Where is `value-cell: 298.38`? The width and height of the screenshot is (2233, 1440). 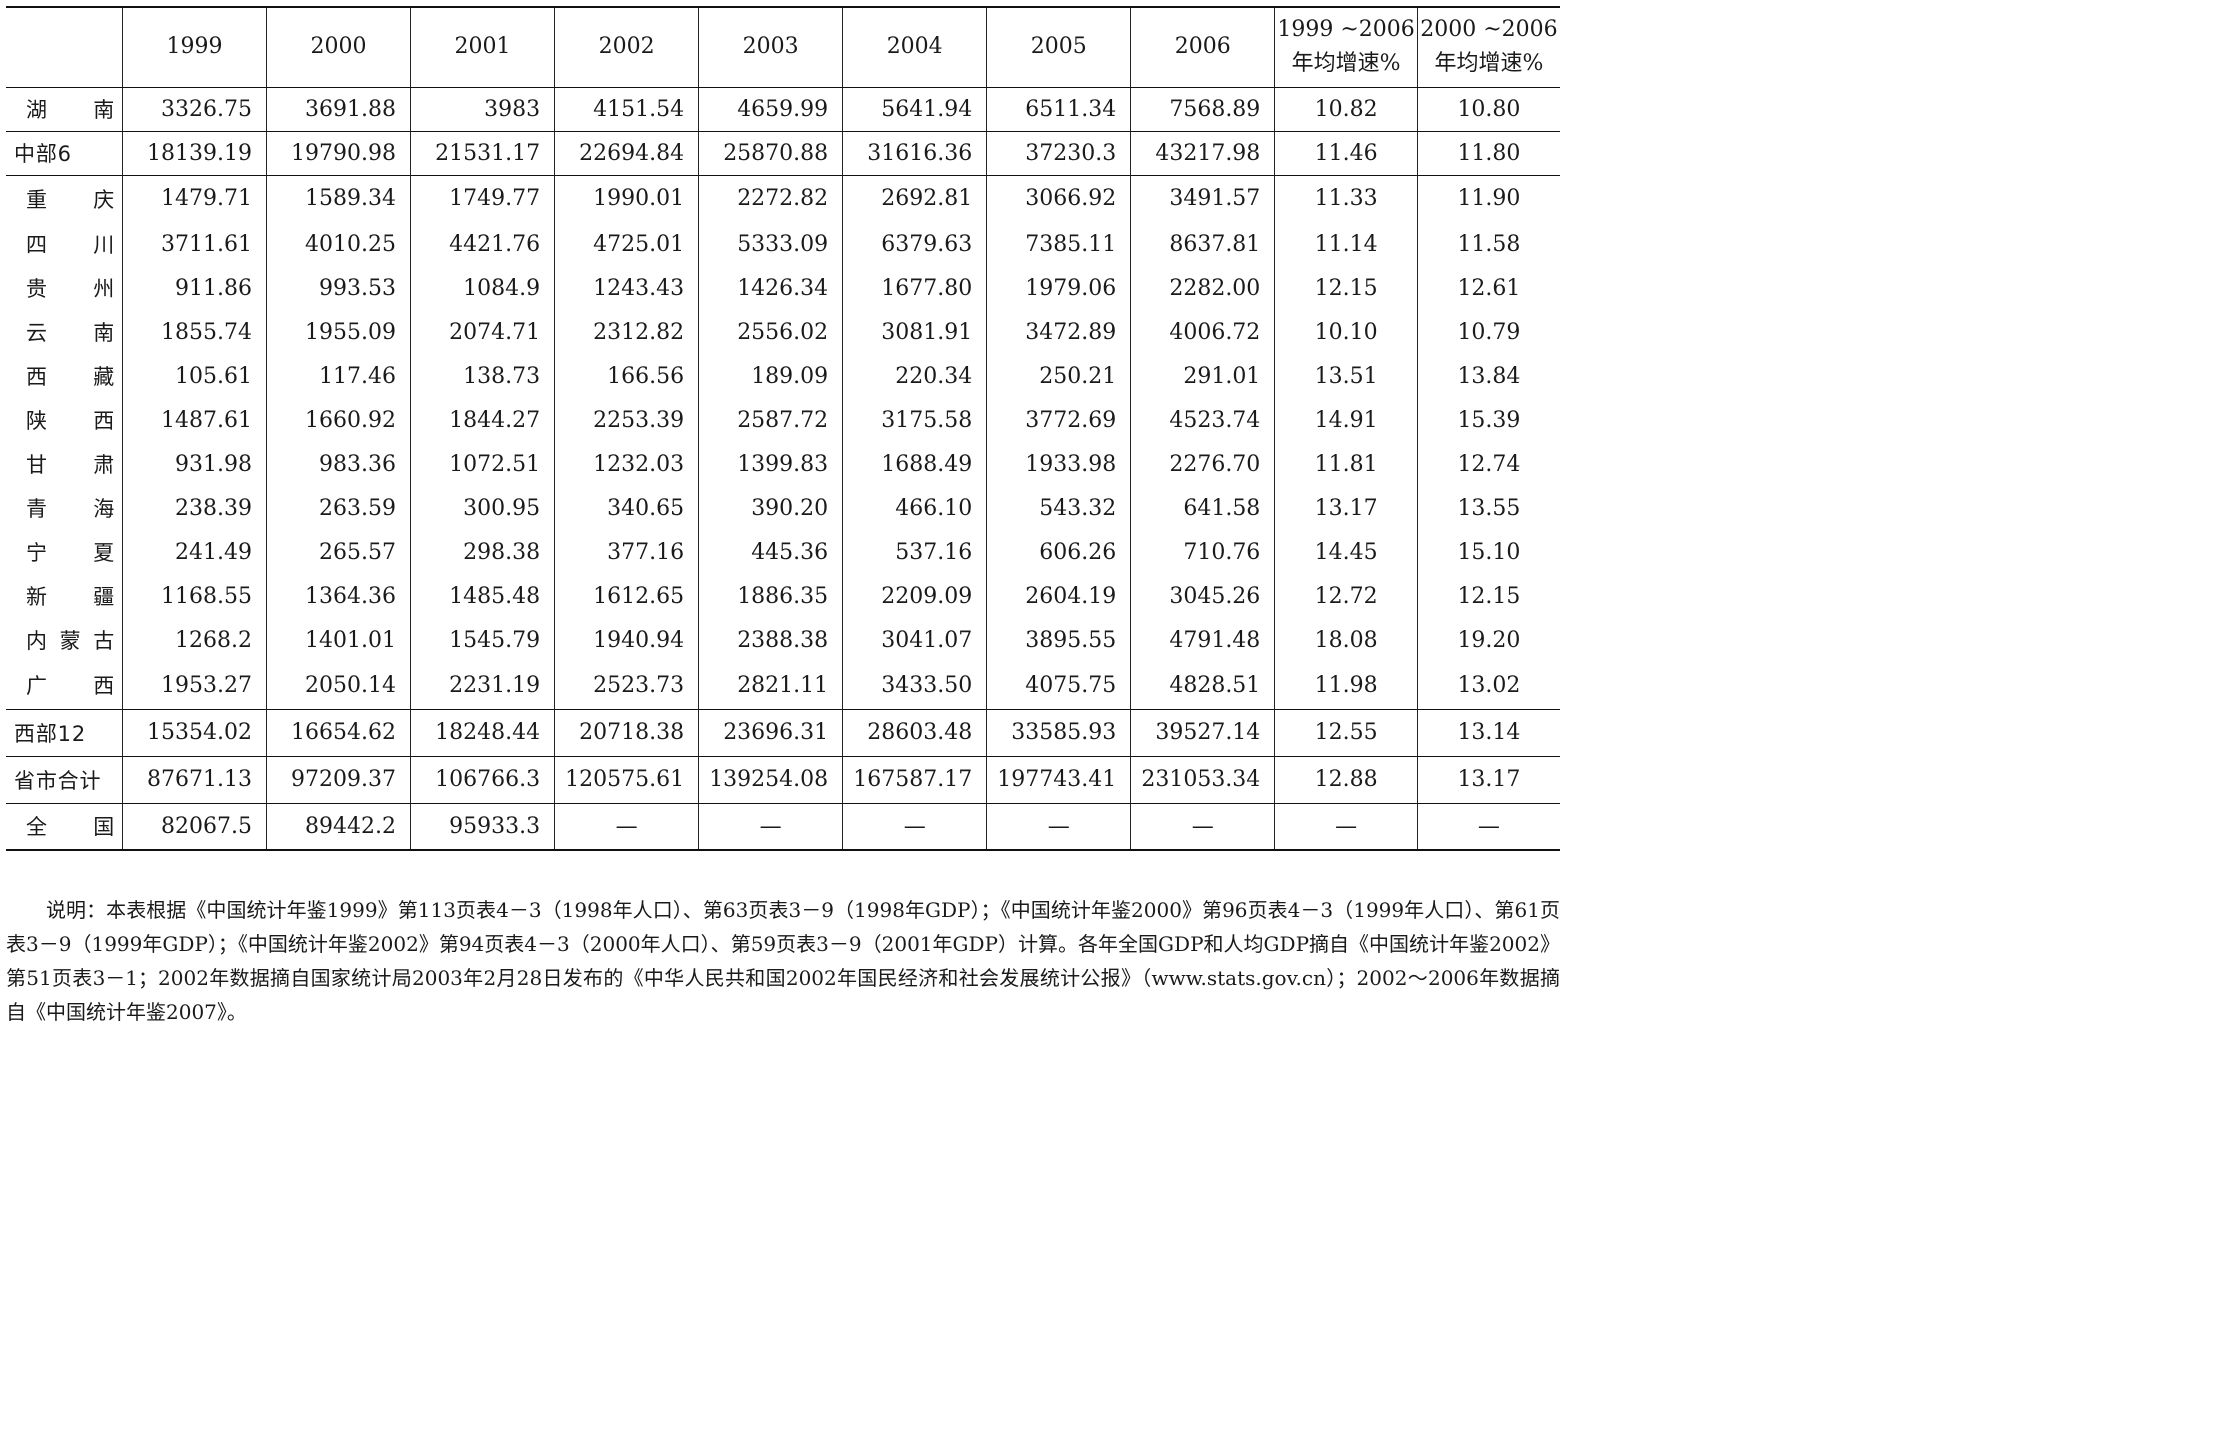 value-cell: 298.38 is located at coordinates (482, 552).